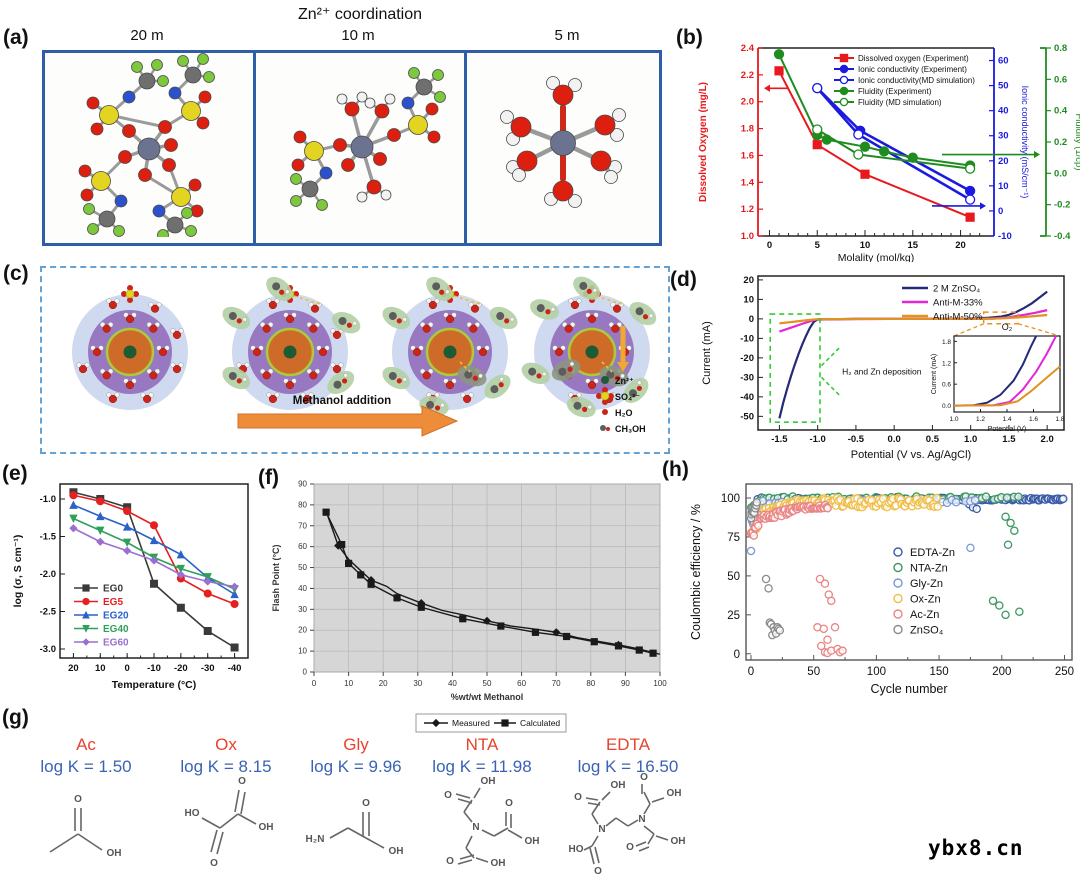 Image resolution: width=1080 pixels, height=876 pixels. What do you see at coordinates (1003, 136) in the screenshot?
I see `svg-text: 30` at bounding box center [1003, 136].